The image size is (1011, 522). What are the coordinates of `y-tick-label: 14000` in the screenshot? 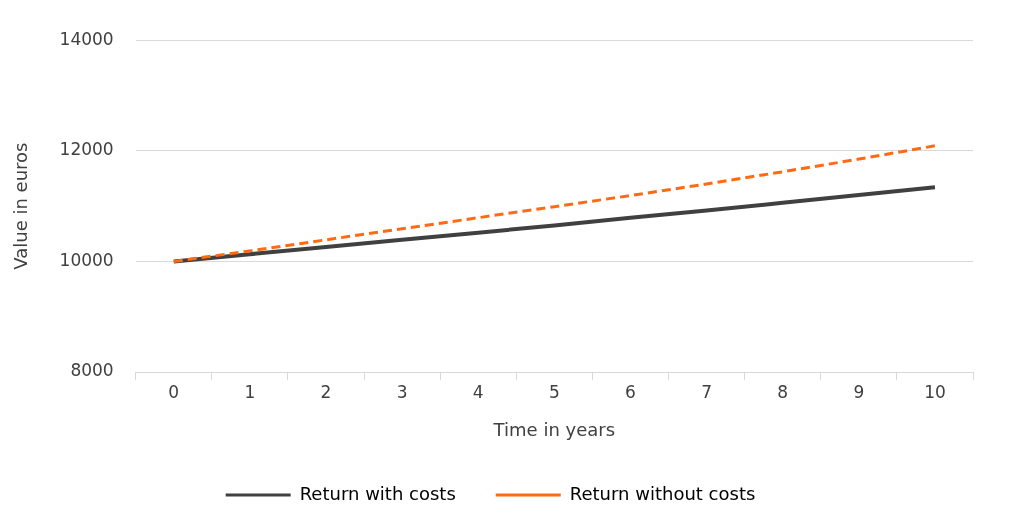 It's located at (86, 38).